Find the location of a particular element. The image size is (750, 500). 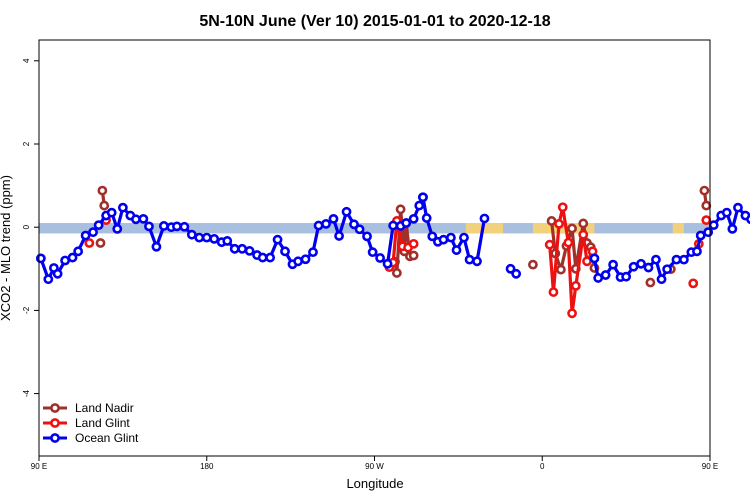

x-tick-label: 180 is located at coordinates (207, 466).